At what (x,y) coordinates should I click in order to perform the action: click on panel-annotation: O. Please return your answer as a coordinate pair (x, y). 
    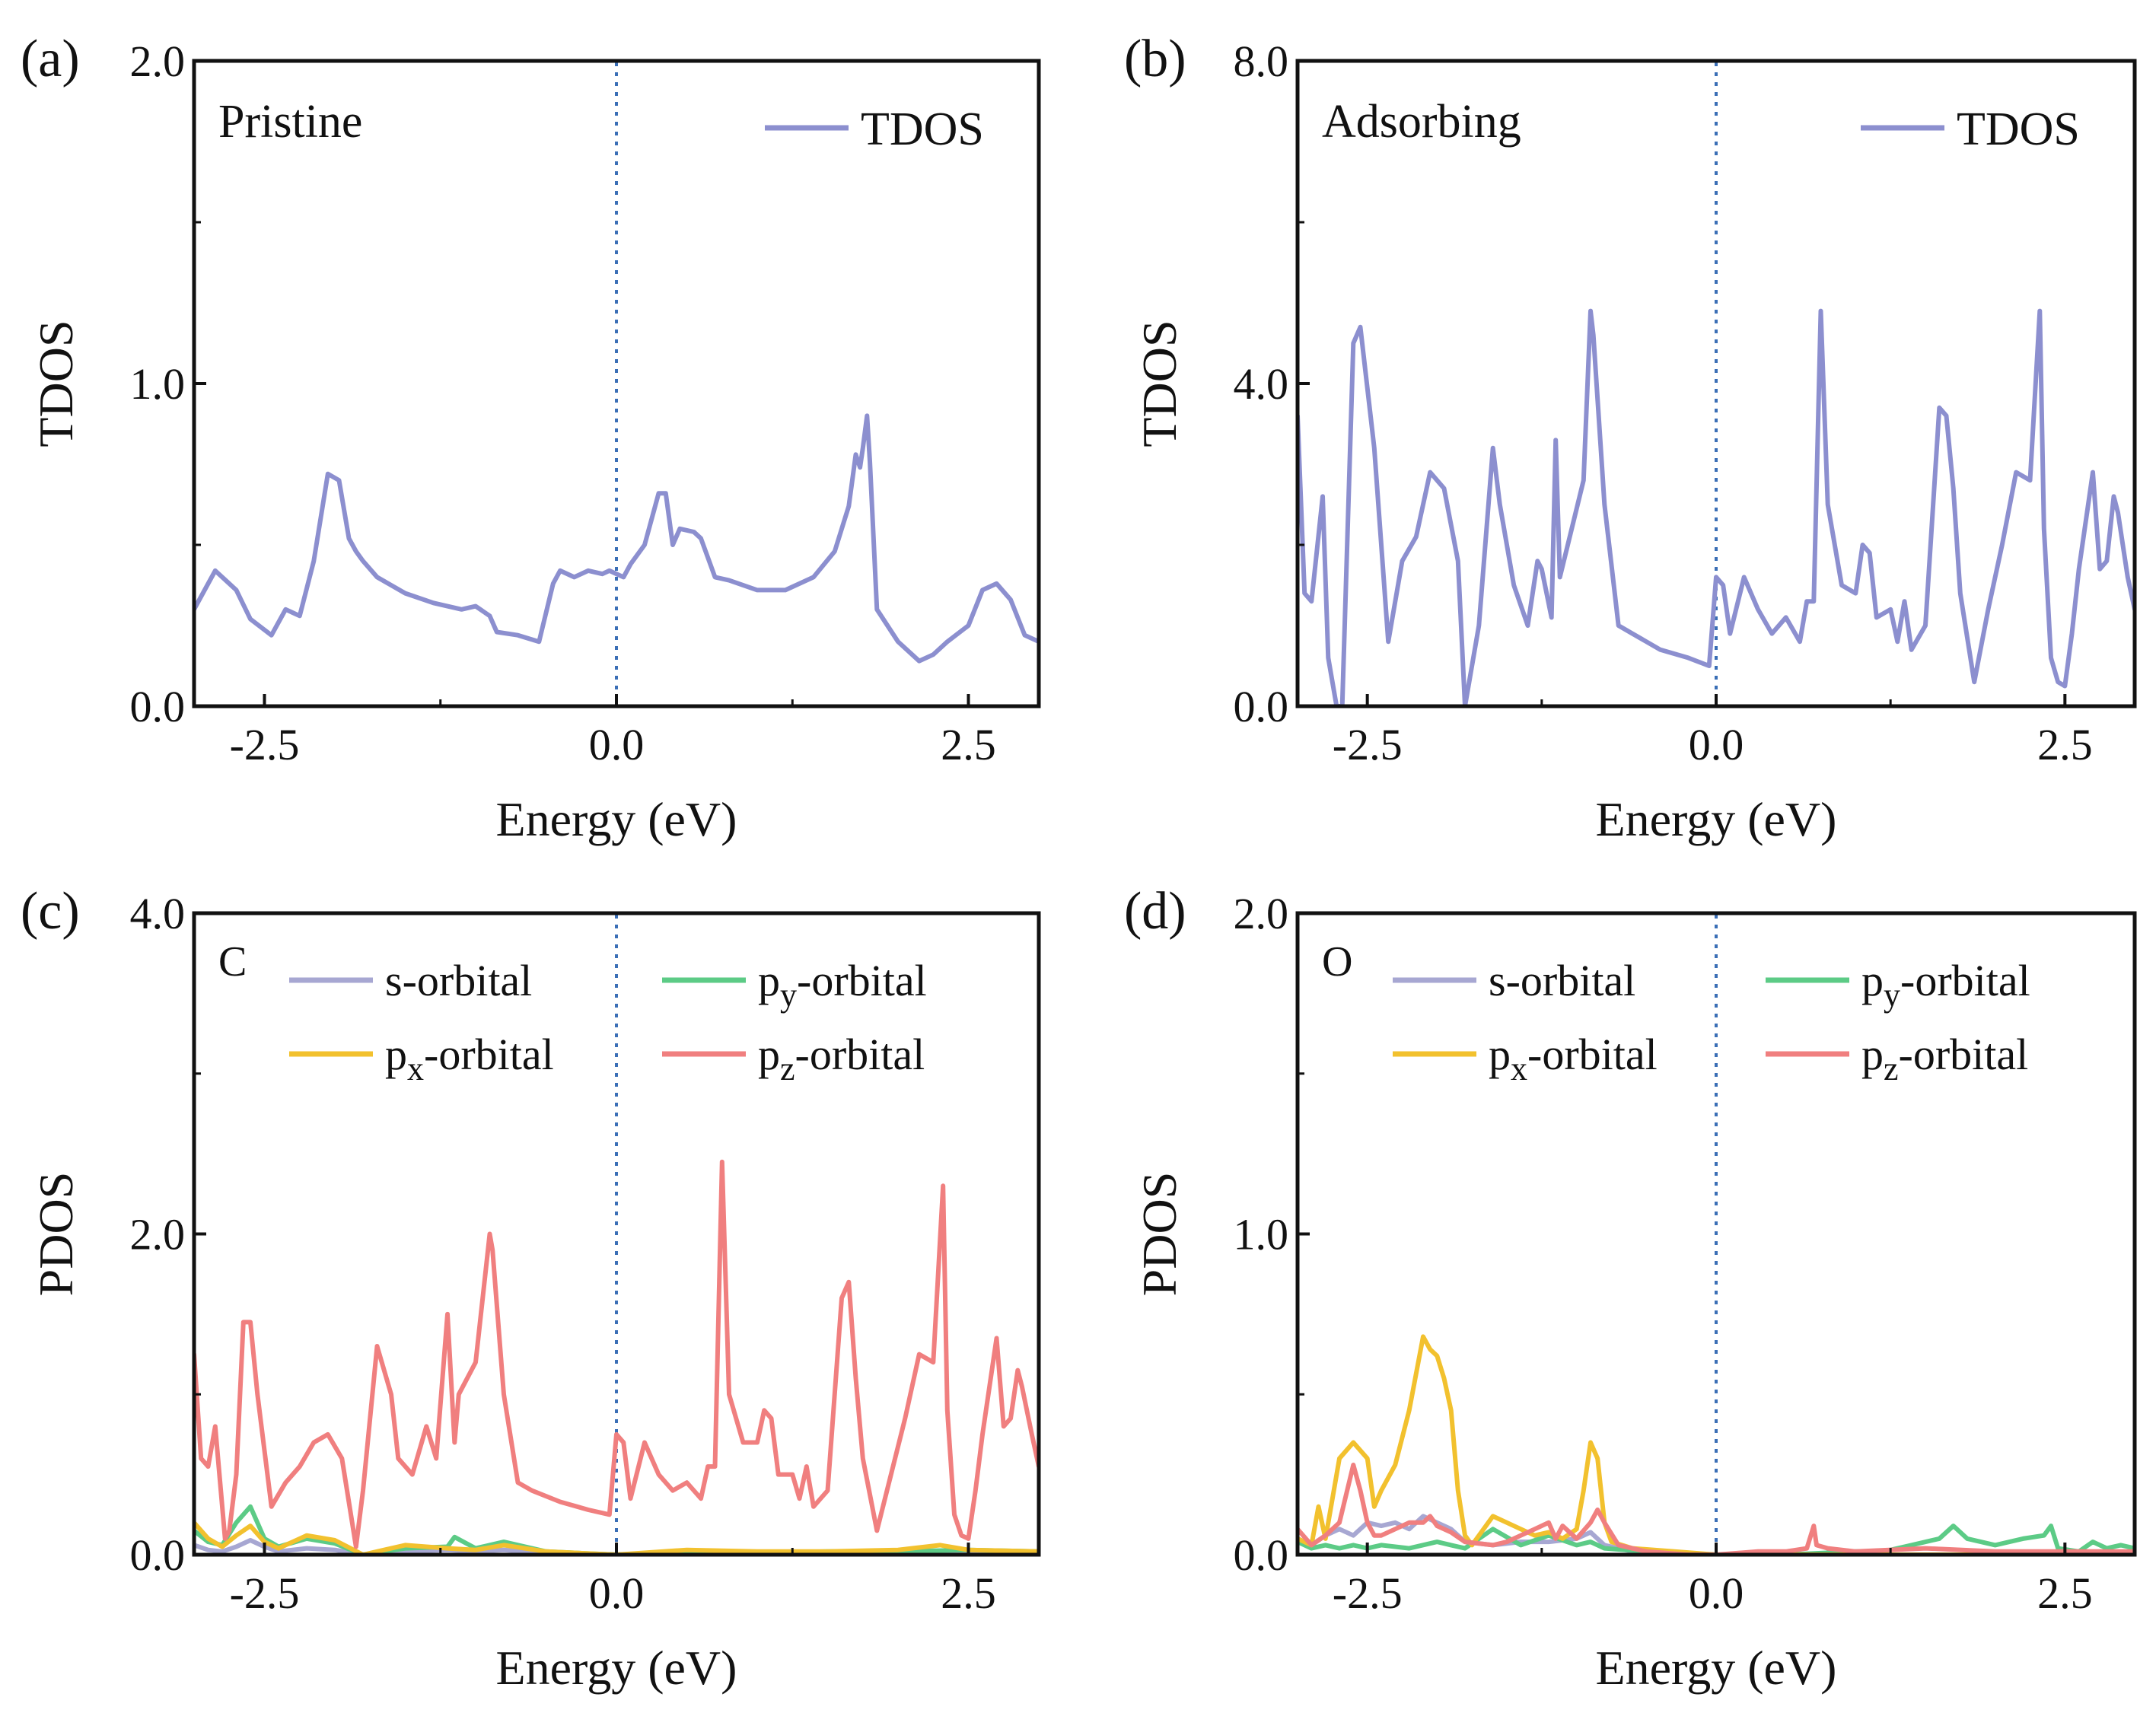
    Looking at the image, I should click on (1337, 961).